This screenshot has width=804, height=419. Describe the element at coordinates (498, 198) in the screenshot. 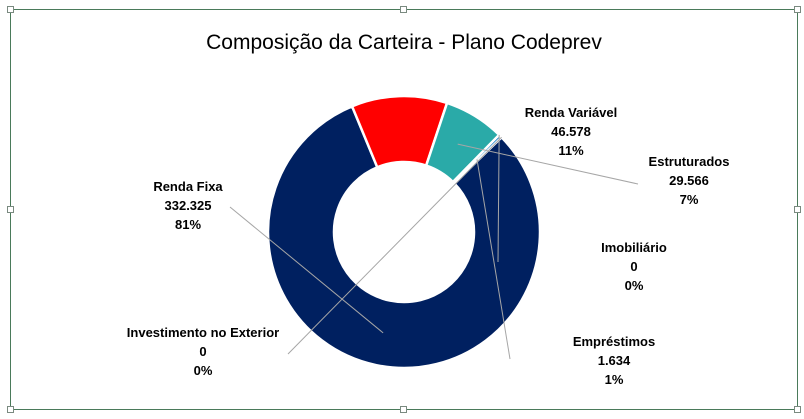

I see `leader-line-imobiliario` at that location.